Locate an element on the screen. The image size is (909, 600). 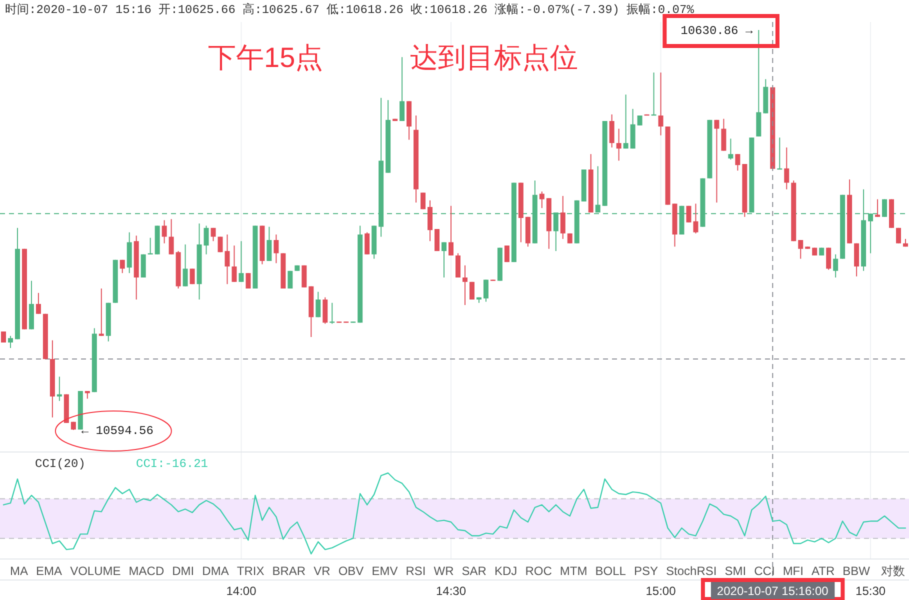
x-tick-label: 15:00 is located at coordinates (661, 591).